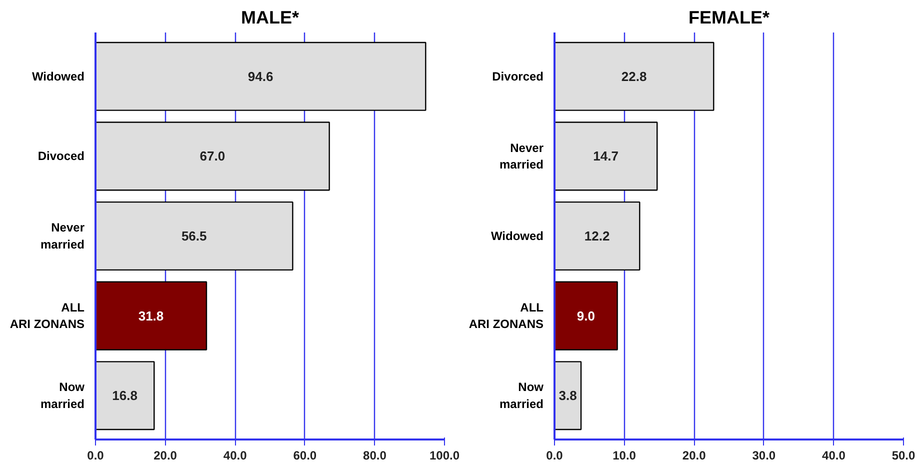  I want to click on data-label: 31.8, so click(151, 316).